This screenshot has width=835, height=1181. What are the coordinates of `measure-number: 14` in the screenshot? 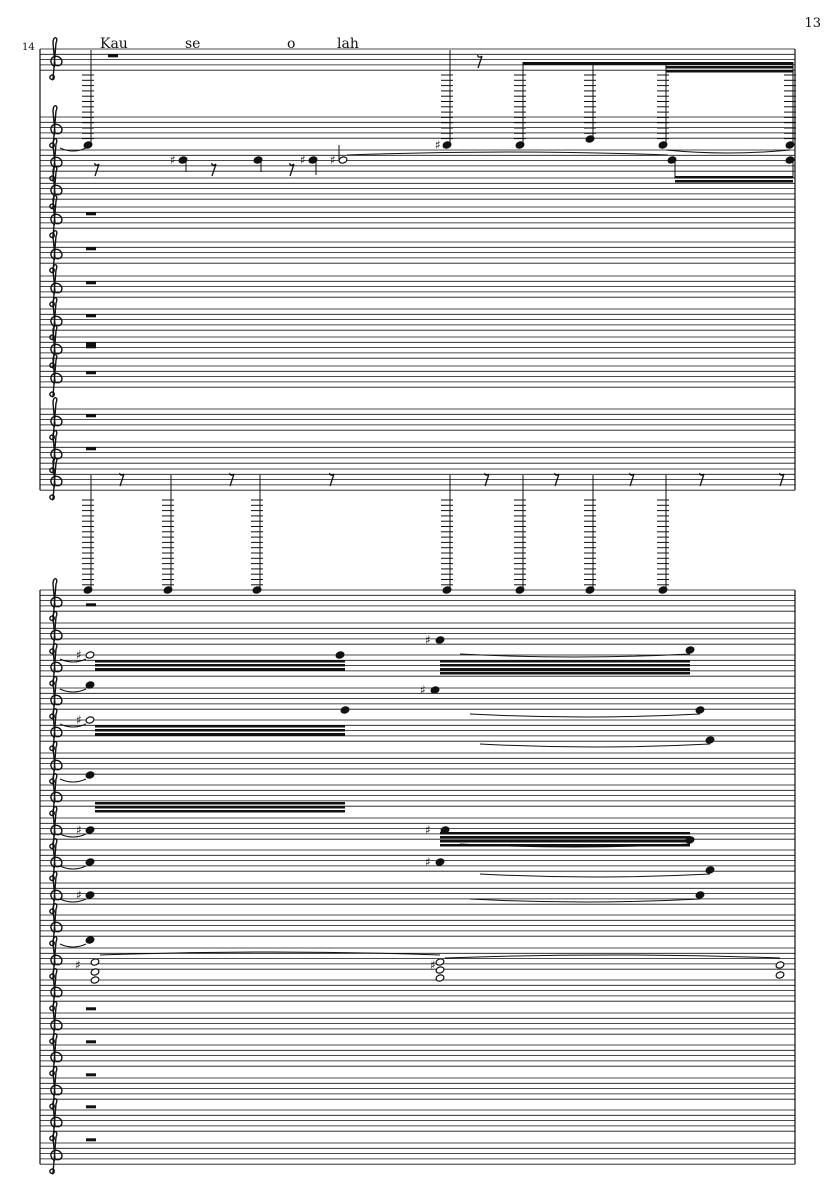 It's located at (28, 47).